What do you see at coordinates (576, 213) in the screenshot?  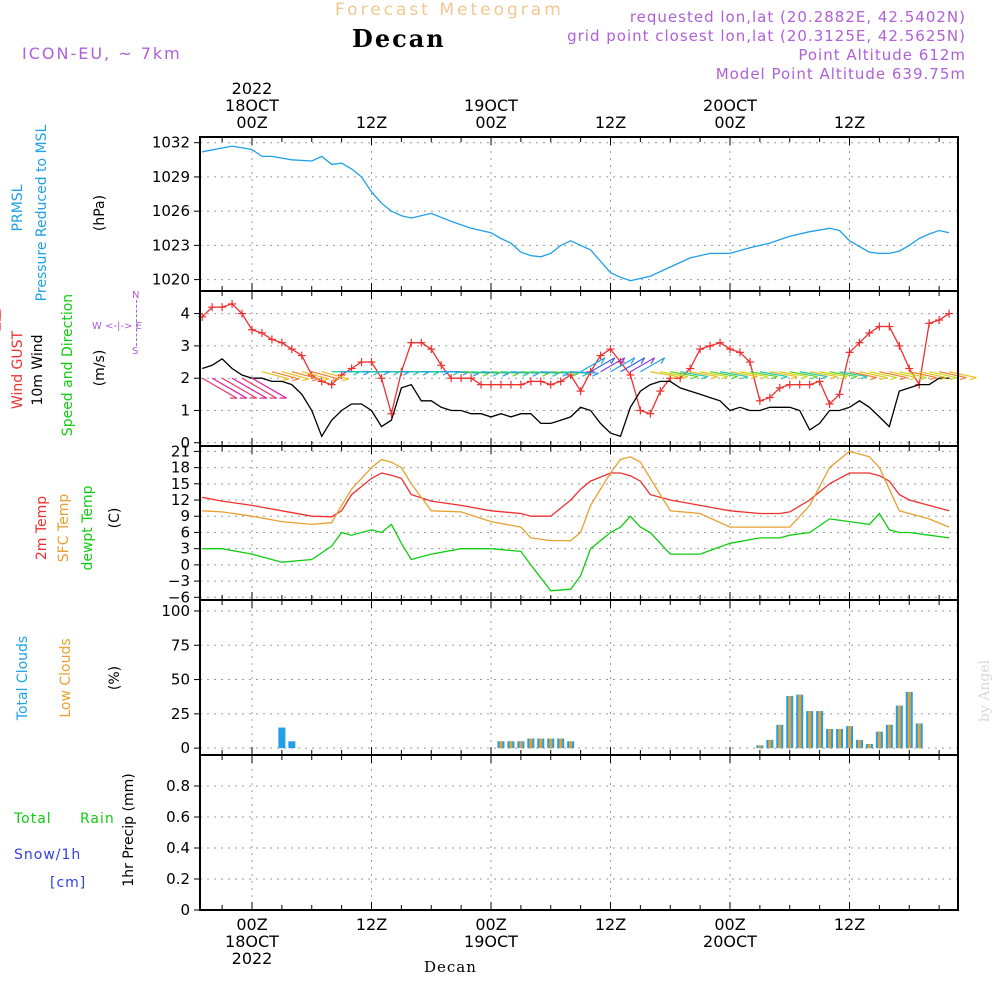 I see `series-line-prmsl` at bounding box center [576, 213].